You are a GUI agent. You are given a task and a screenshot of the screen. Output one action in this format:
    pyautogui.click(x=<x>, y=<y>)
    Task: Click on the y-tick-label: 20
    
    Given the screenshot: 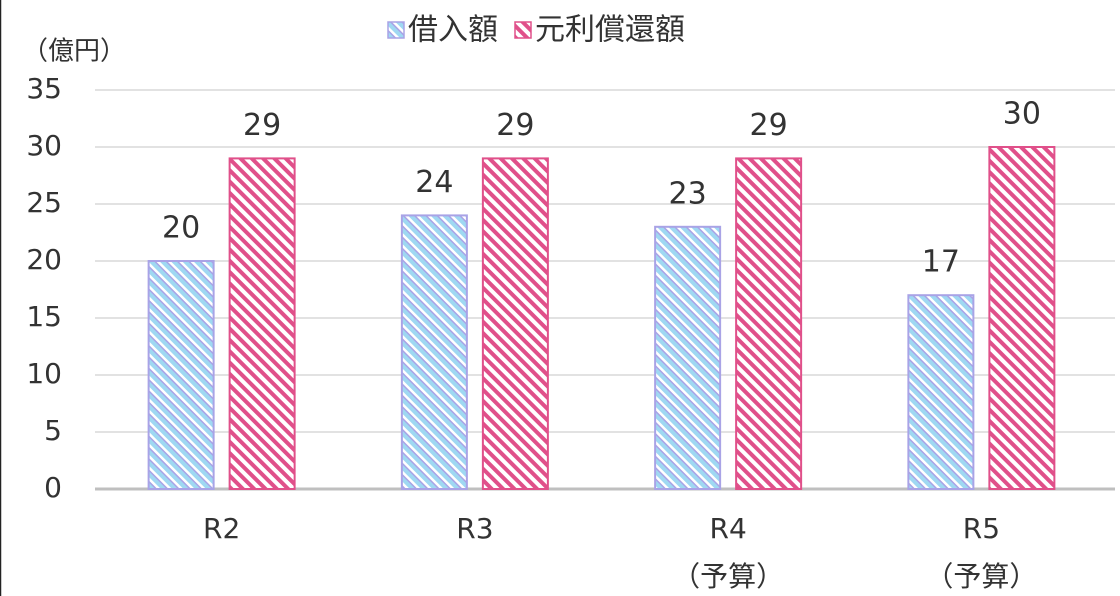 What is the action you would take?
    pyautogui.click(x=44, y=259)
    